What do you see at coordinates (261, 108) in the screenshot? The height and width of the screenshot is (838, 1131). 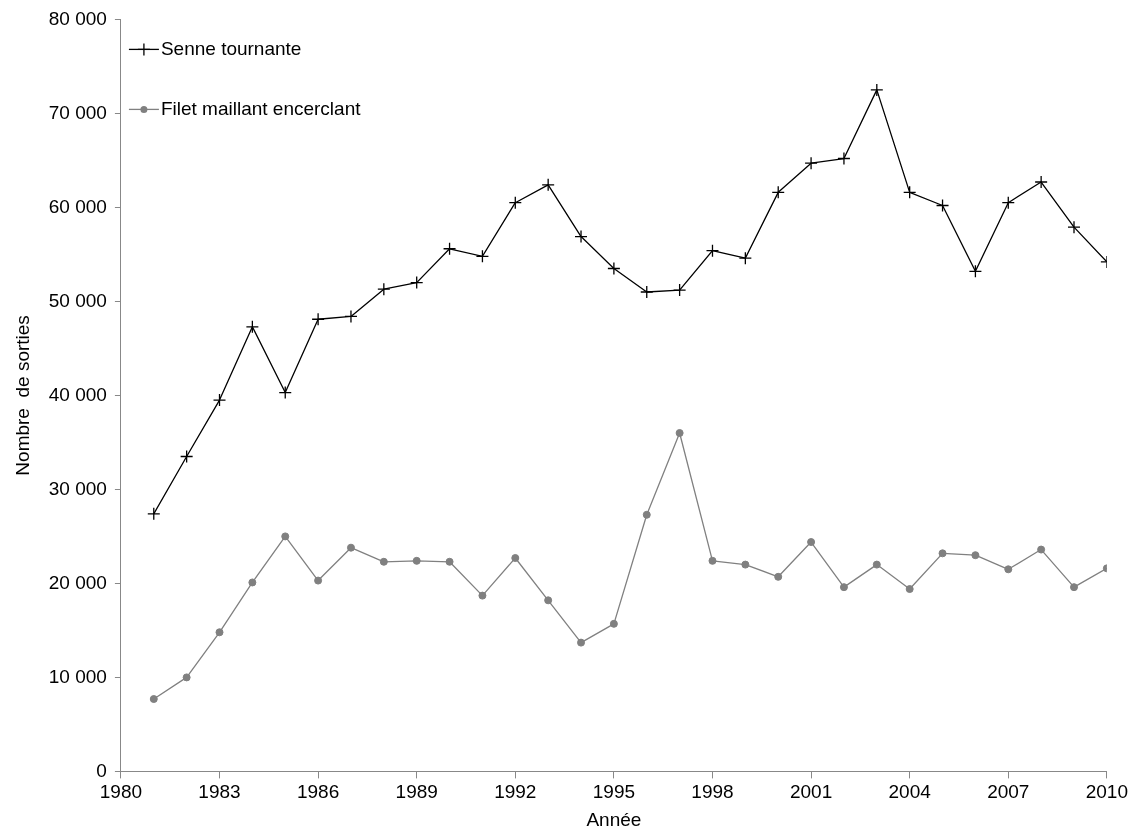 I see `legend-label: Filet maillant encerclant` at bounding box center [261, 108].